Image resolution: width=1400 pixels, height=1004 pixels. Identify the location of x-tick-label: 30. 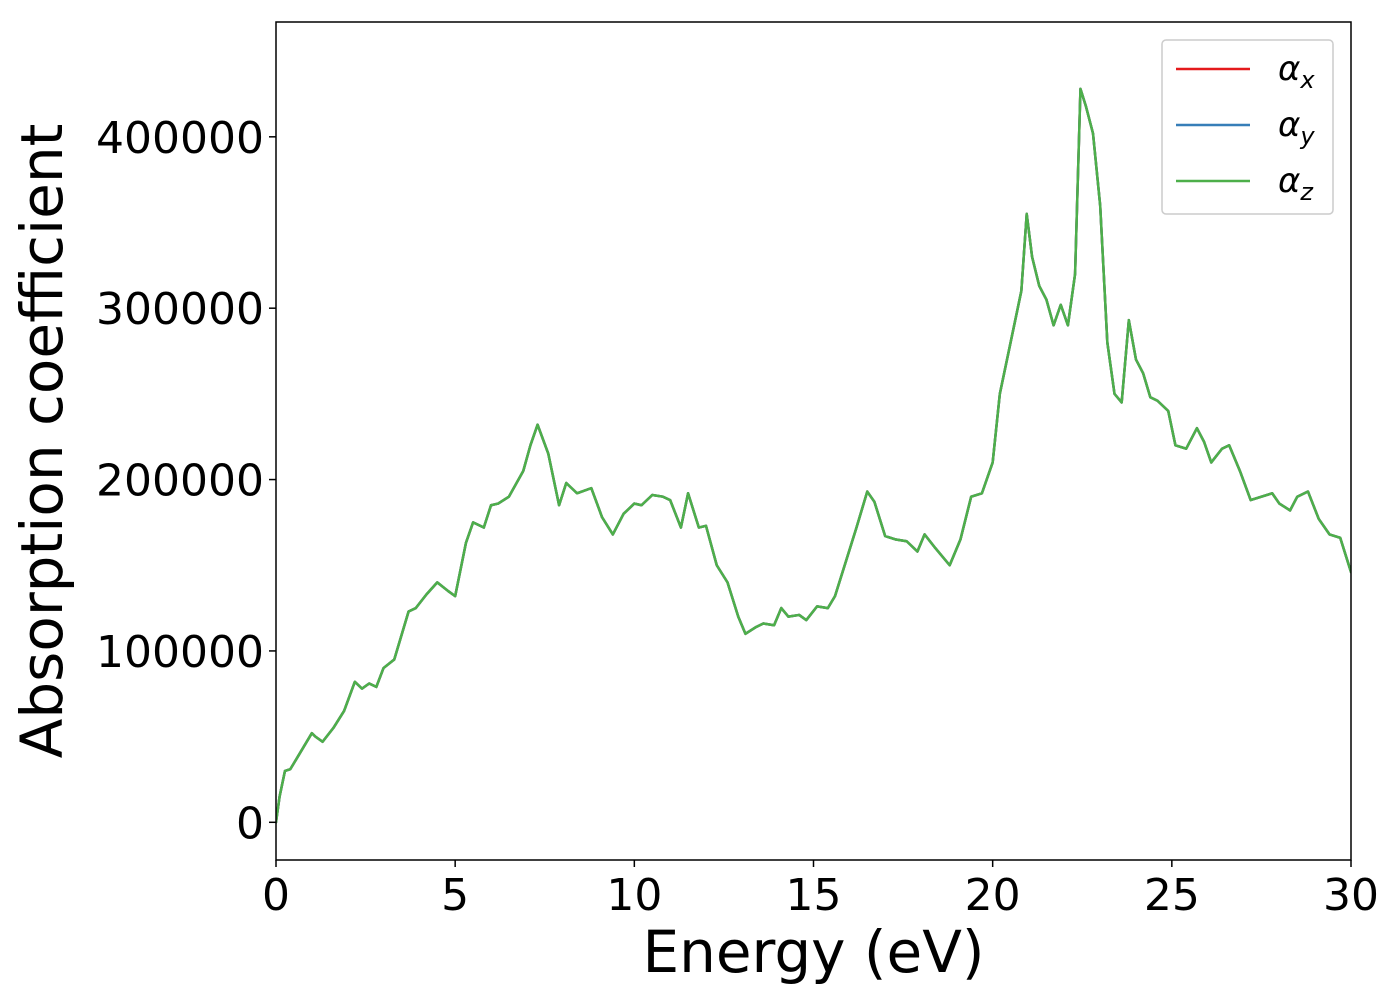
(1351, 895).